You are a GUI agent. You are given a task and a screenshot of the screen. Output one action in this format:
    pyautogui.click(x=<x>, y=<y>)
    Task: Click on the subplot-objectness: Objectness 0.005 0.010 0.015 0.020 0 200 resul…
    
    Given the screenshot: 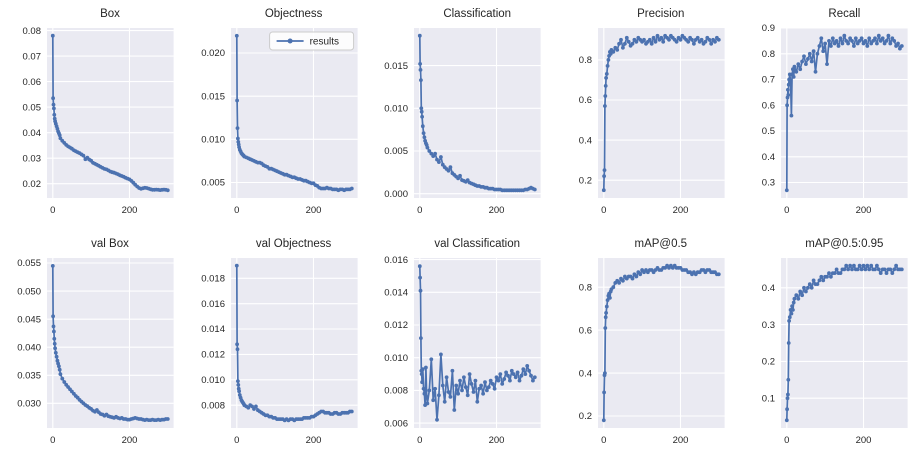 What is the action you would take?
    pyautogui.click(x=276, y=115)
    